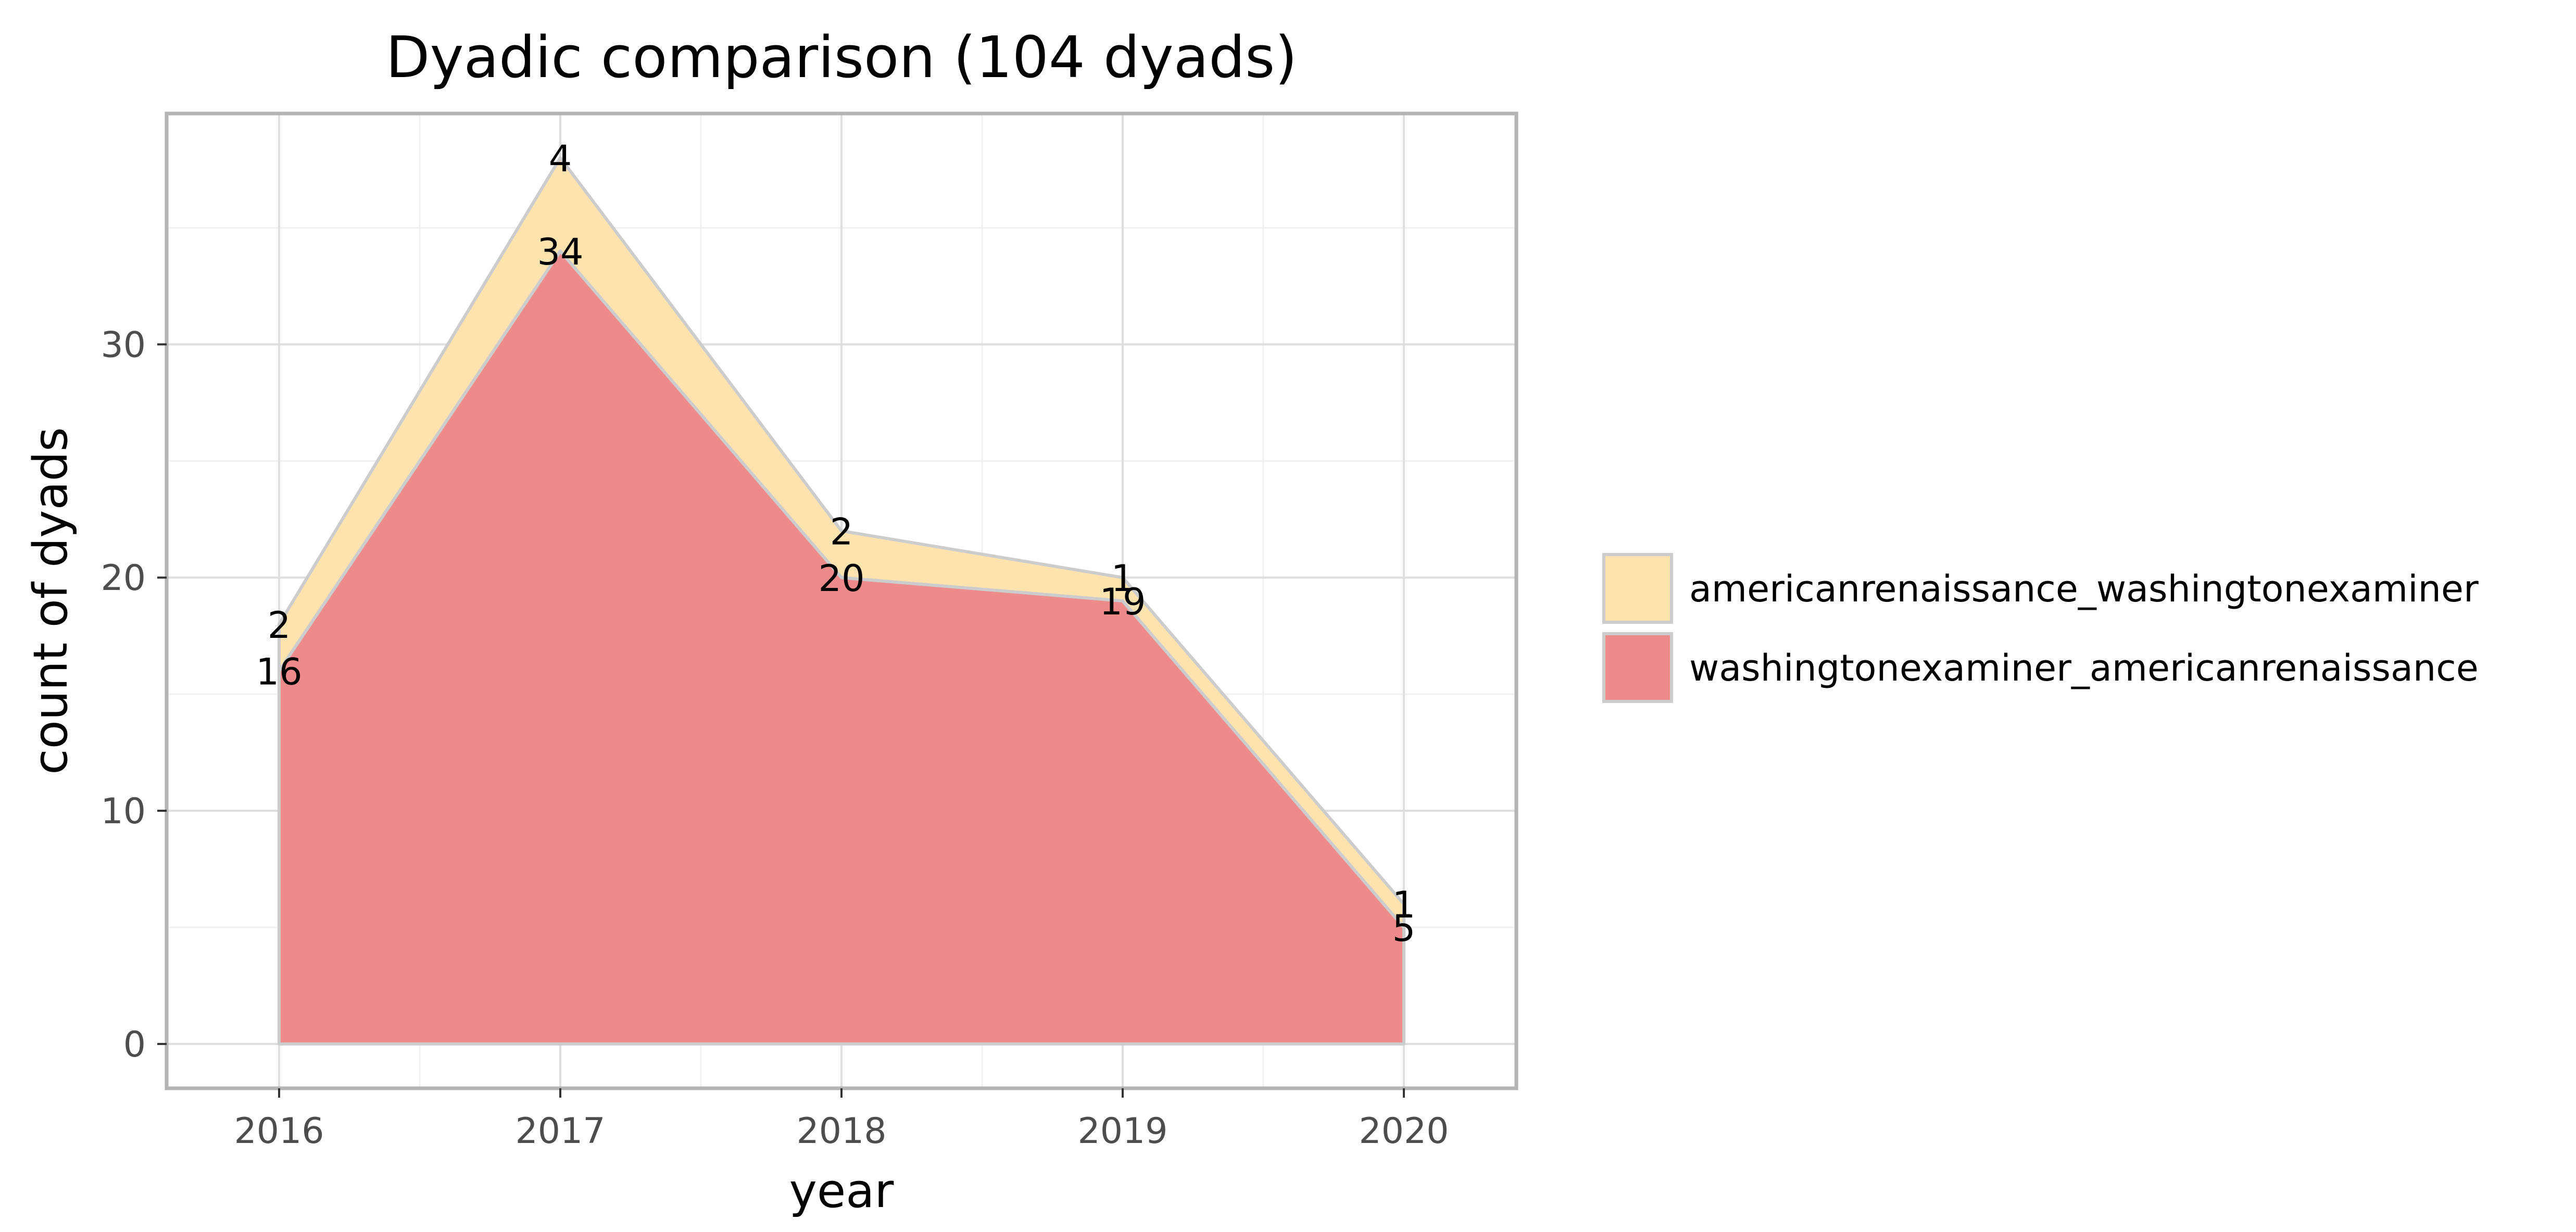  Describe the element at coordinates (560, 158) in the screenshot. I see `data-label-americanrenaissance_washingtonexaminer-2017: 4` at that location.